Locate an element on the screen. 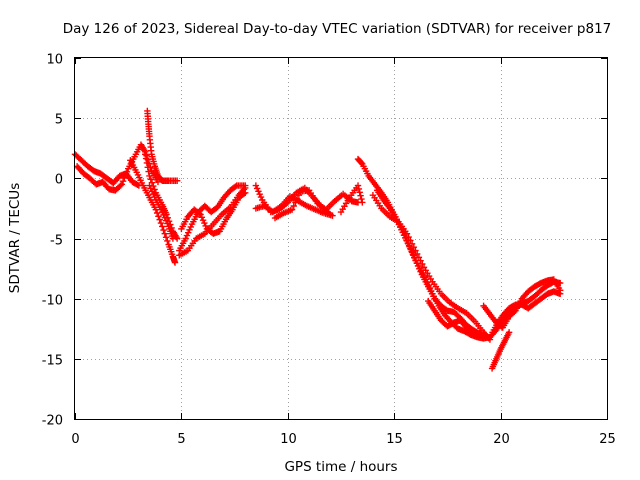  x-axis-label: GPS time / hours is located at coordinates (340, 467).